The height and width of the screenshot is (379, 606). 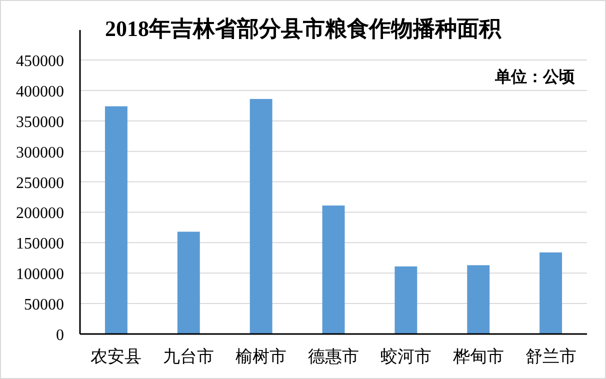 What do you see at coordinates (40, 183) in the screenshot?
I see `y-tick-label: 250000` at bounding box center [40, 183].